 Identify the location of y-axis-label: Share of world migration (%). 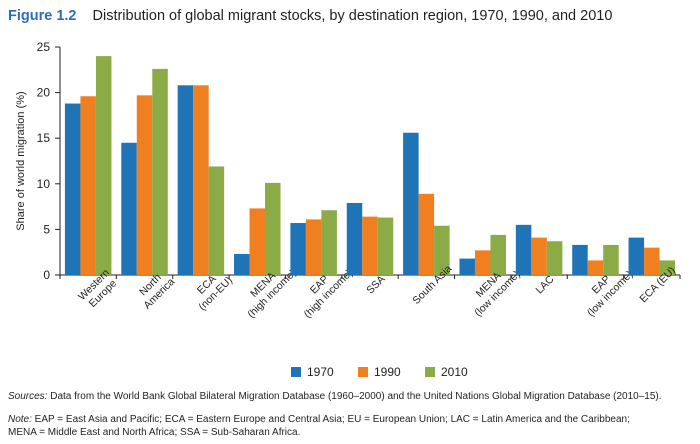
(21, 160).